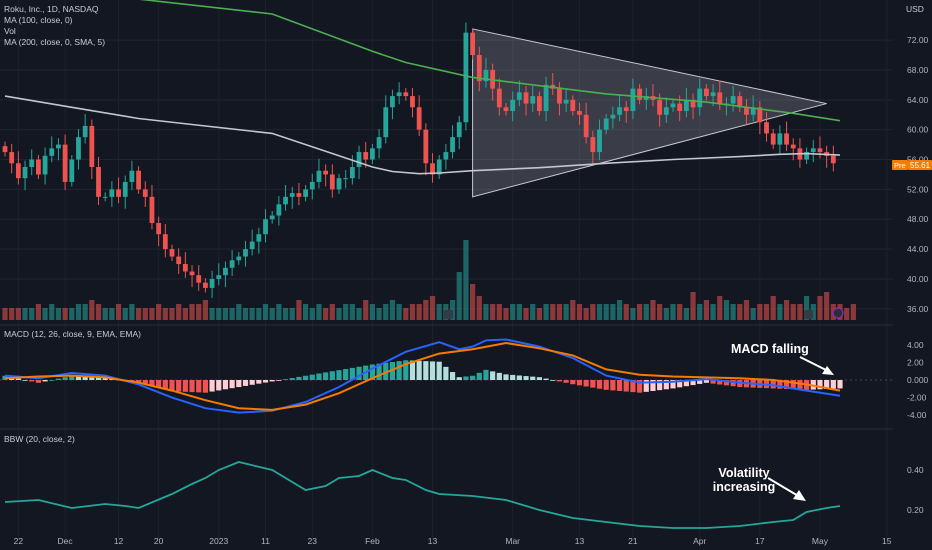 The image size is (932, 550). I want to click on x-tick-label: Dec, so click(66, 541).